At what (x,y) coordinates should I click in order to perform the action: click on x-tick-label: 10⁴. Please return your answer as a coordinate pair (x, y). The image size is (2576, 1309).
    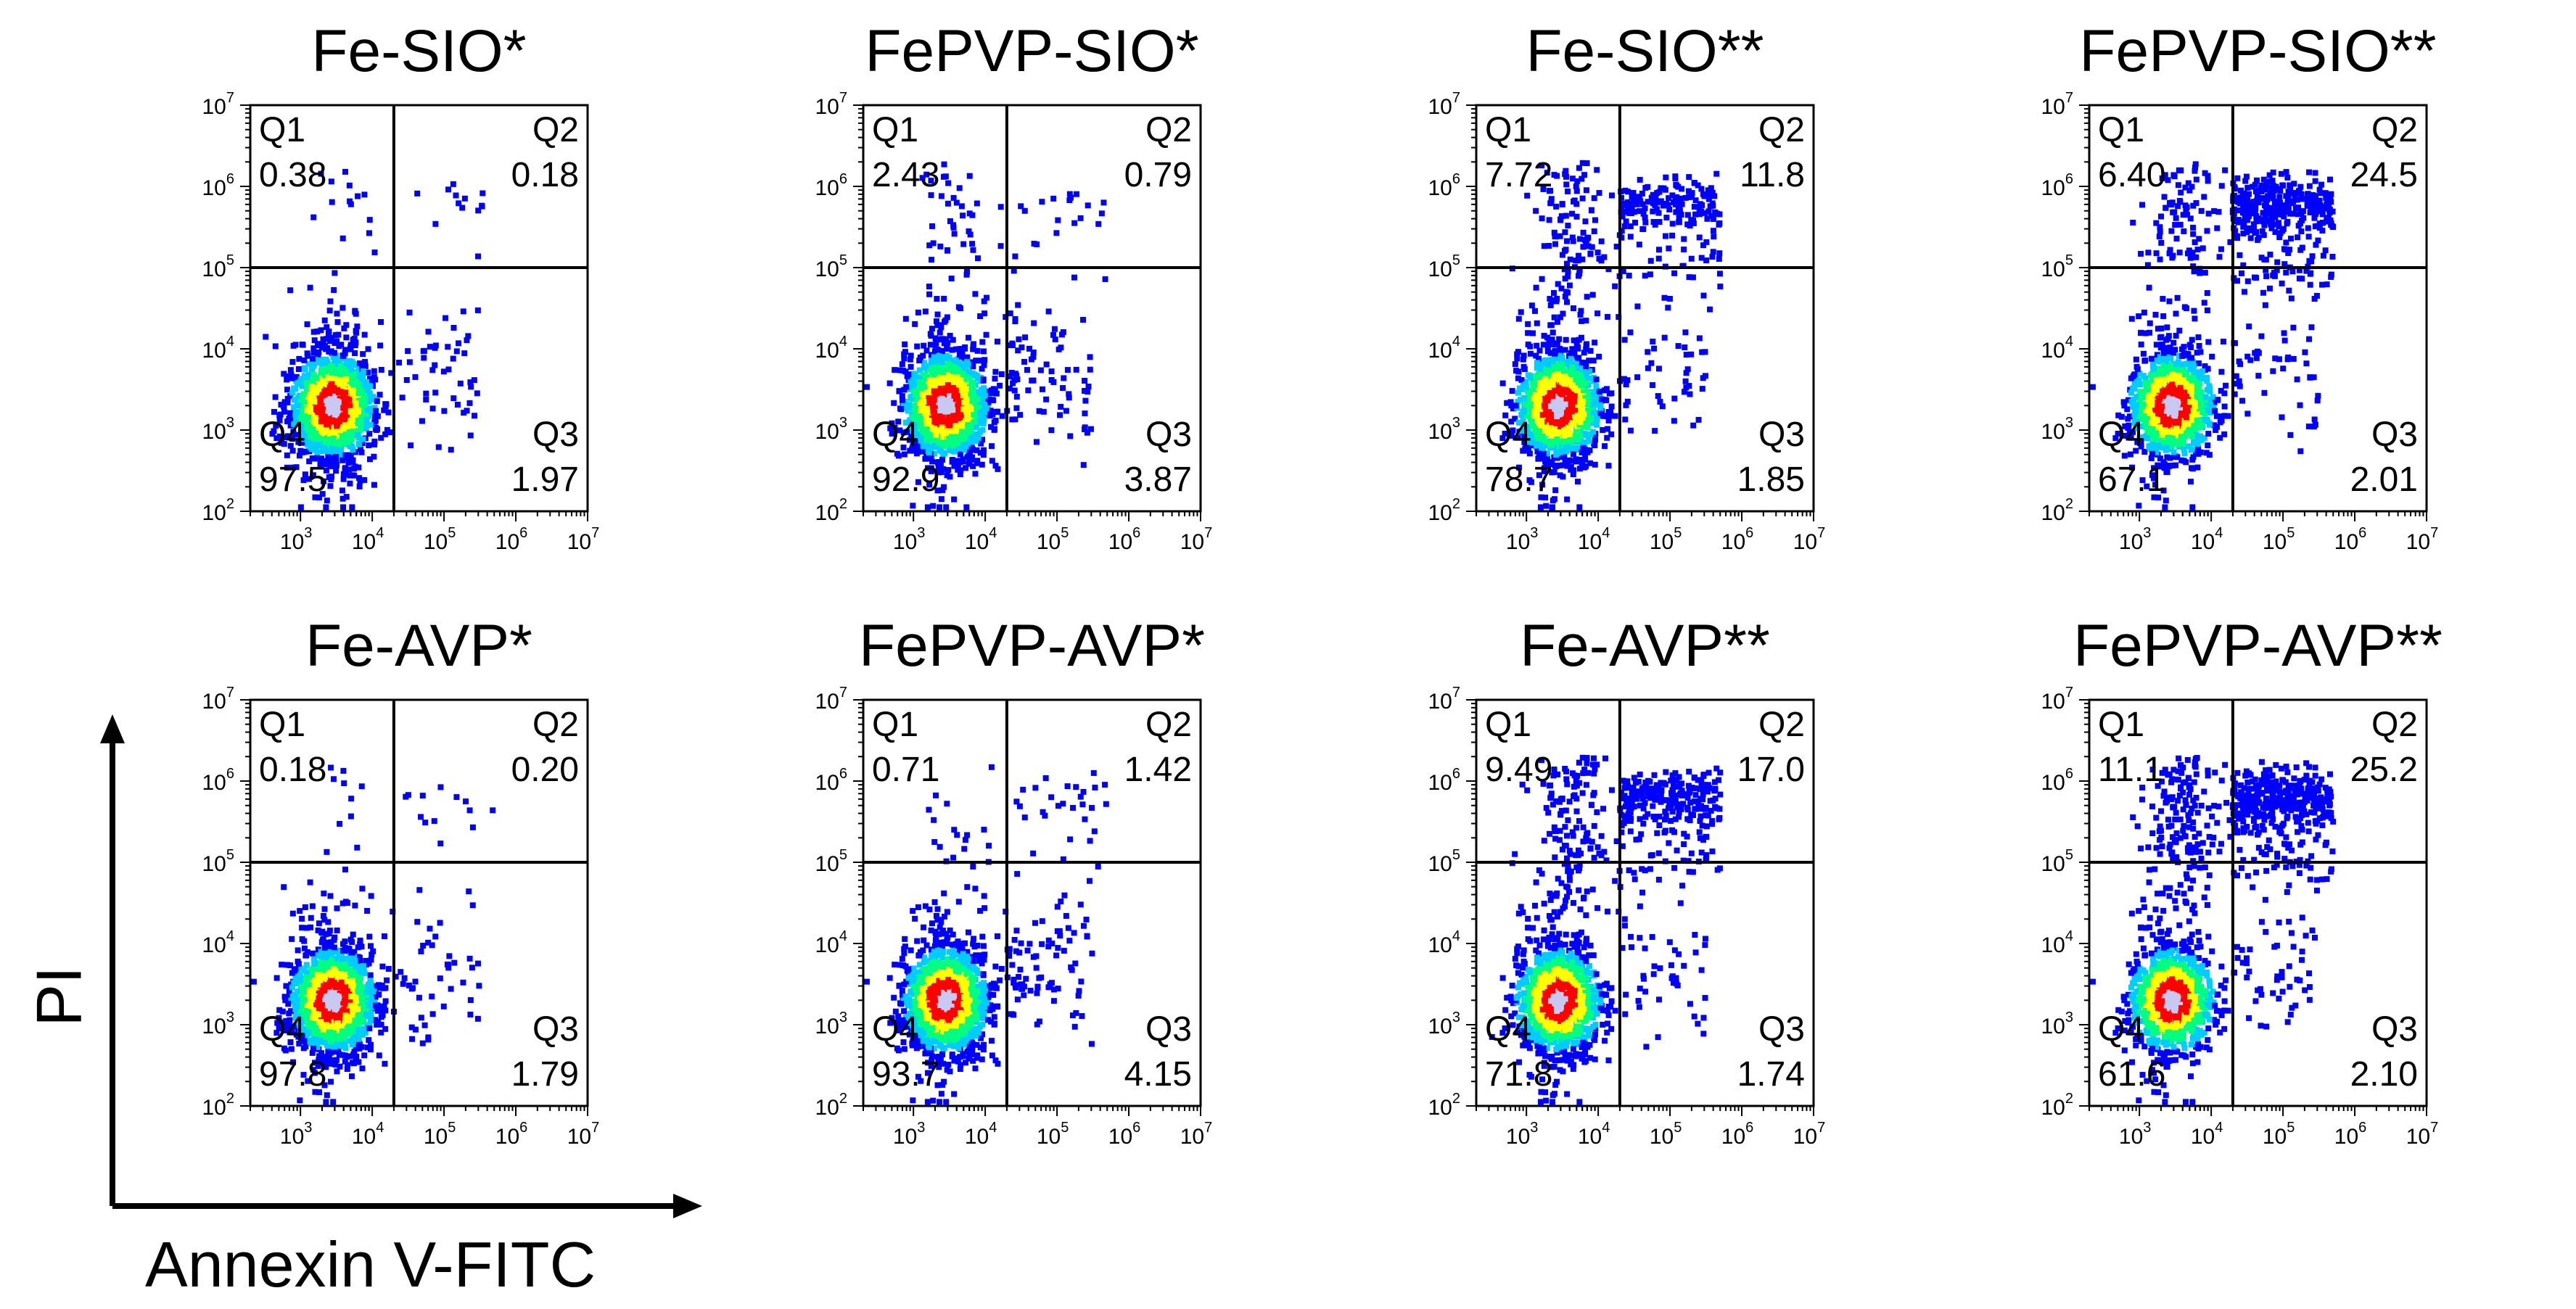
    Looking at the image, I should click on (1594, 539).